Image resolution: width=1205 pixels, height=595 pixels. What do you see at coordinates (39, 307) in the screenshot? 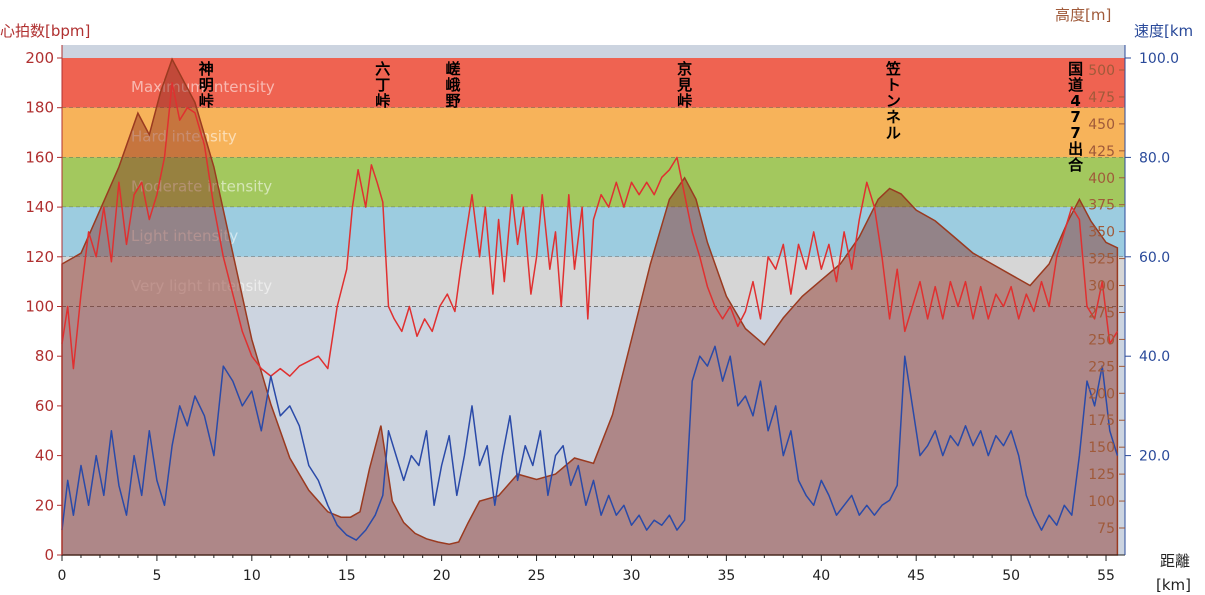
I see `hr-tick-label: 100` at bounding box center [39, 307].